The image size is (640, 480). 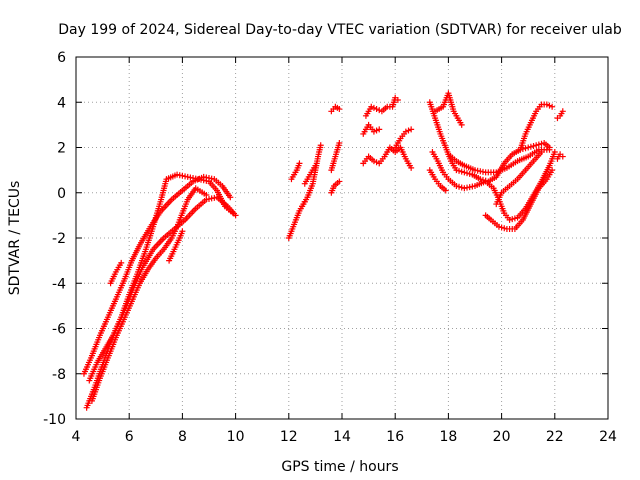 What do you see at coordinates (519, 178) in the screenshot?
I see `data-series-arc-x` at bounding box center [519, 178].